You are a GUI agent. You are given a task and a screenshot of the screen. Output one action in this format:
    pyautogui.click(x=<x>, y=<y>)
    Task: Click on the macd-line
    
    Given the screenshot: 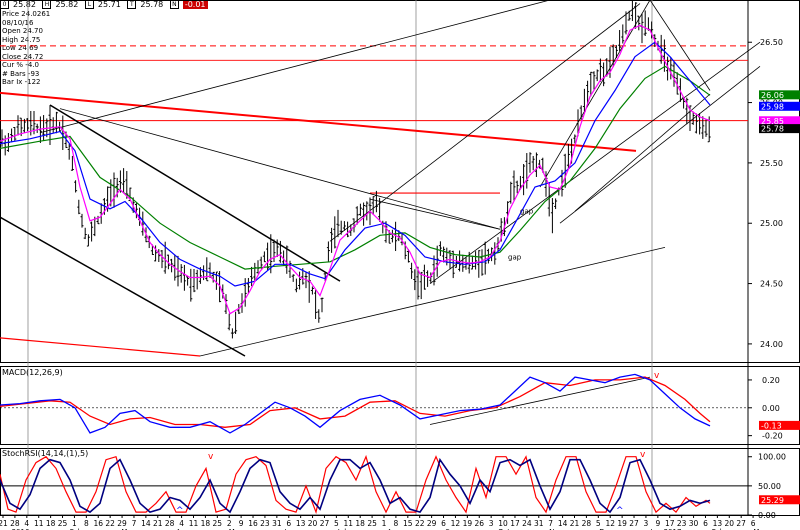 What is the action you would take?
    pyautogui.click(x=355, y=403)
    